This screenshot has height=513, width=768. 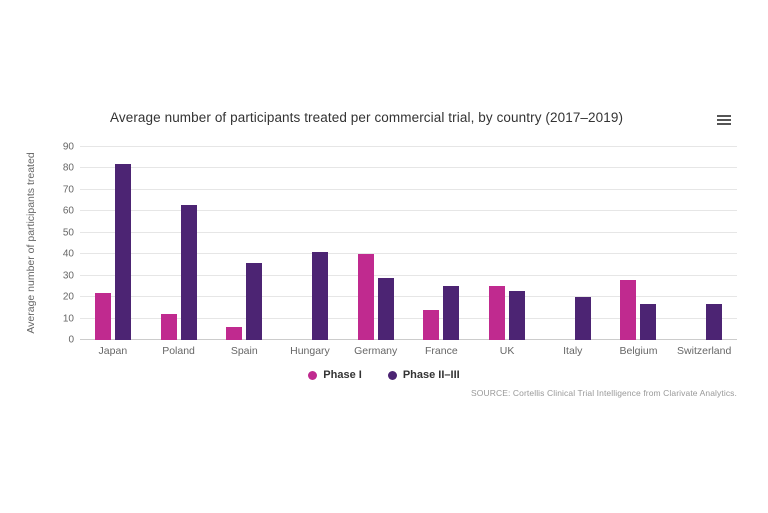 What do you see at coordinates (431, 375) in the screenshot?
I see `legend-label: Phase II–III` at bounding box center [431, 375].